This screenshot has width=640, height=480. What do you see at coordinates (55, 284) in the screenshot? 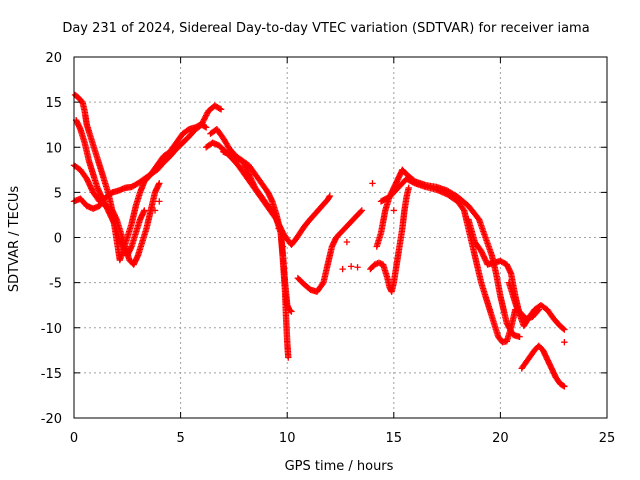
I see `y-tick-label: -5` at bounding box center [55, 284].